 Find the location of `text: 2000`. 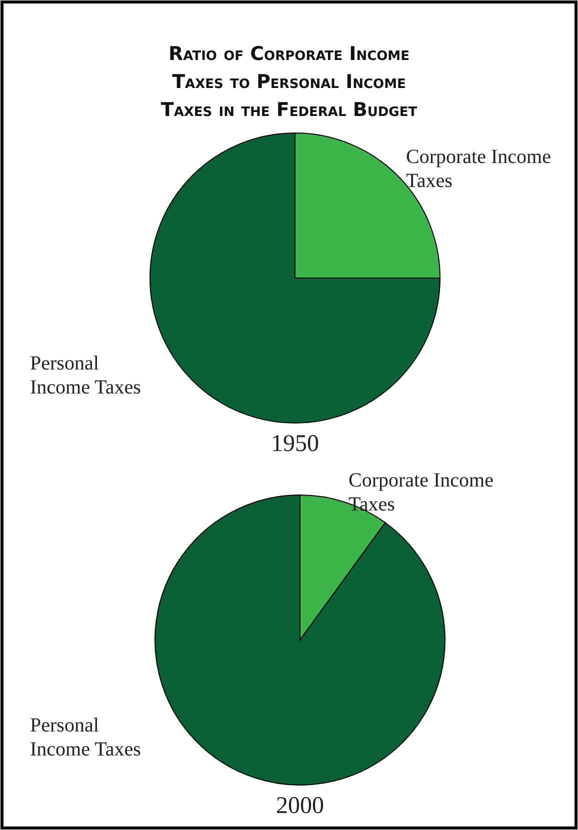

text: 2000 is located at coordinates (300, 806).